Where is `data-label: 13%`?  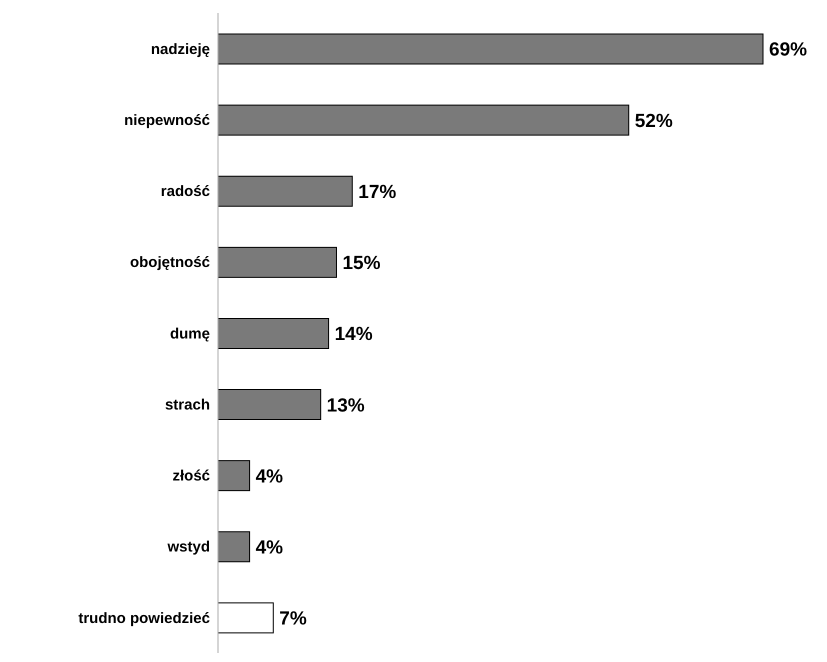 data-label: 13% is located at coordinates (345, 405).